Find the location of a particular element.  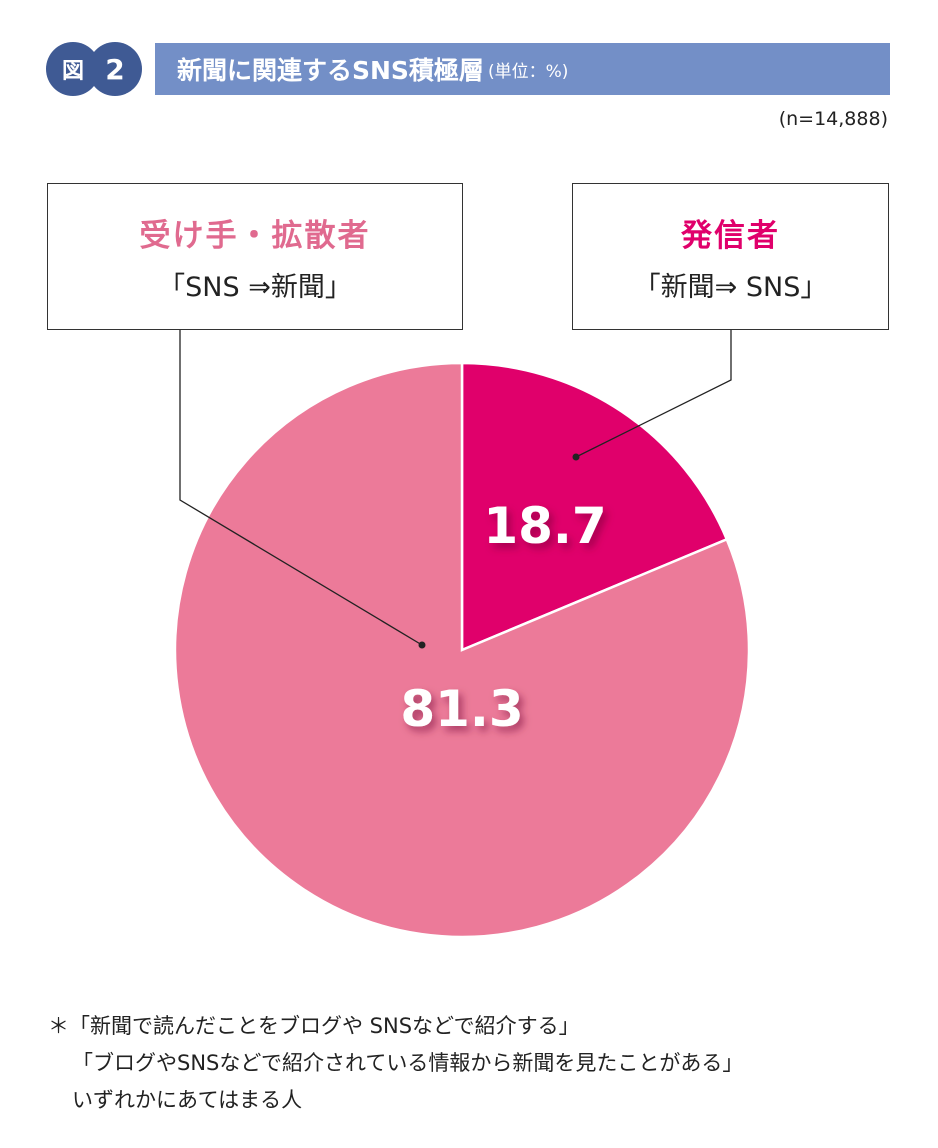

chart-title: 新聞に関連するSNS積極層 is located at coordinates (330, 70).